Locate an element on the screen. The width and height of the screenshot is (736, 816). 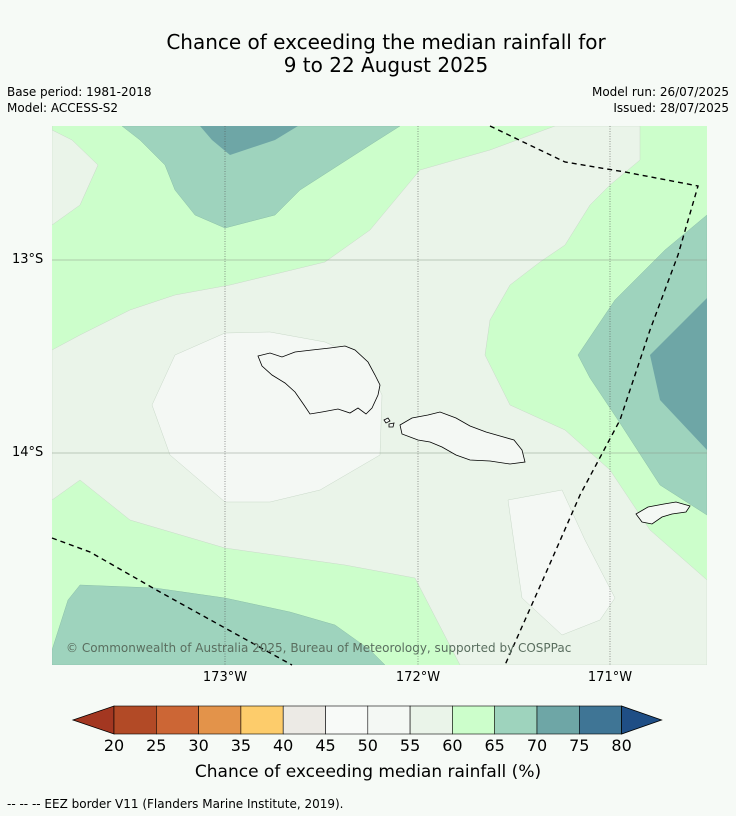
model-run: Model run: 26/07/2025 is located at coordinates (660, 92).